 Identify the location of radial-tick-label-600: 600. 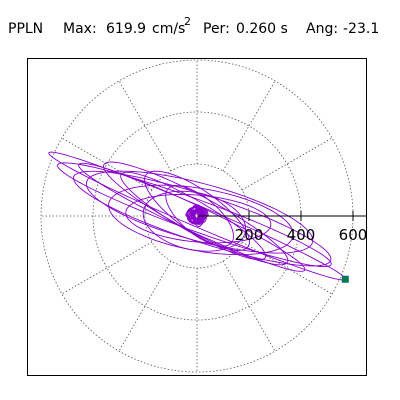
(353, 235).